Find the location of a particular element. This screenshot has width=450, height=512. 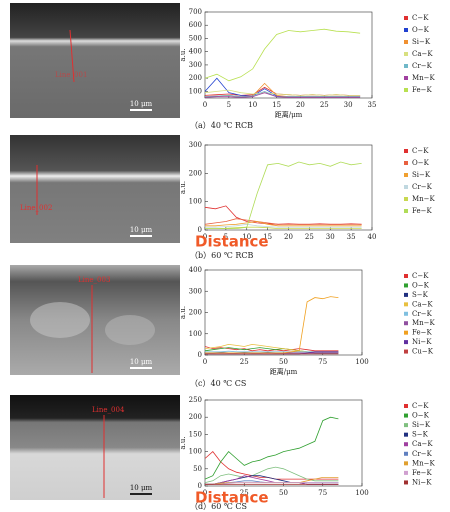

y-tick-label: 600 is located at coordinates (195, 25).